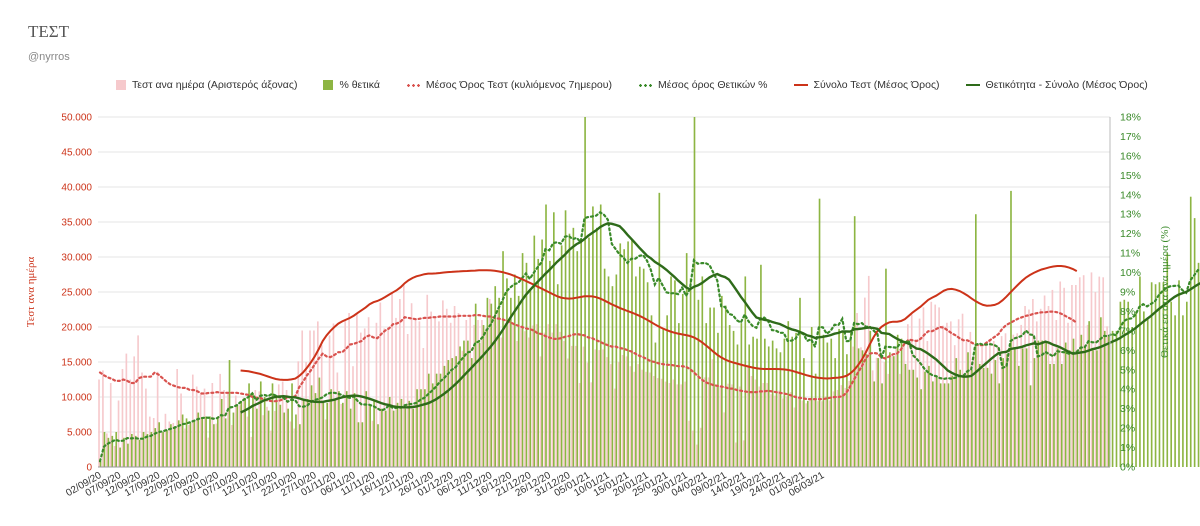  Describe the element at coordinates (76, 223) in the screenshot. I see `left-tick-label: 35.000` at that location.